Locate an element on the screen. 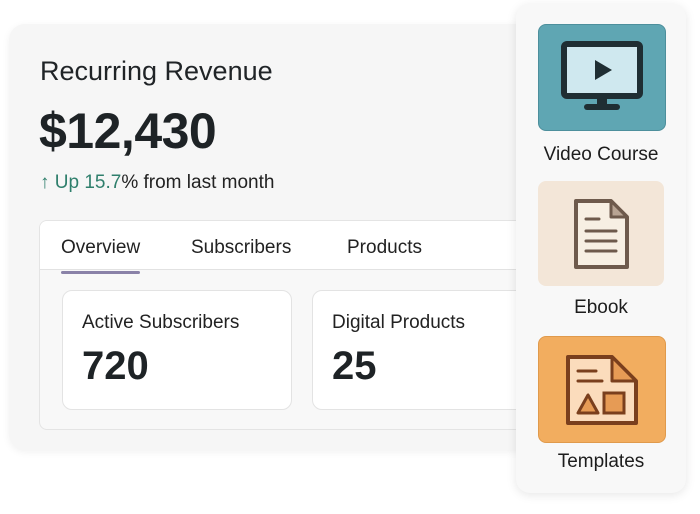 Image resolution: width=700 pixels, height=514 pixels. tab-products: Products is located at coordinates (384, 247).